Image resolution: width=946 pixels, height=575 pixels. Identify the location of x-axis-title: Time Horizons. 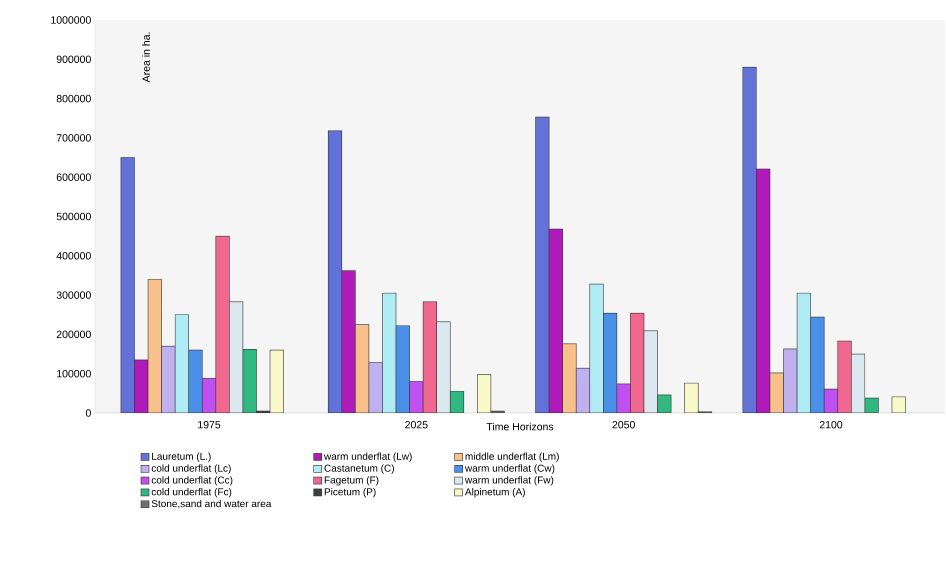
(520, 426).